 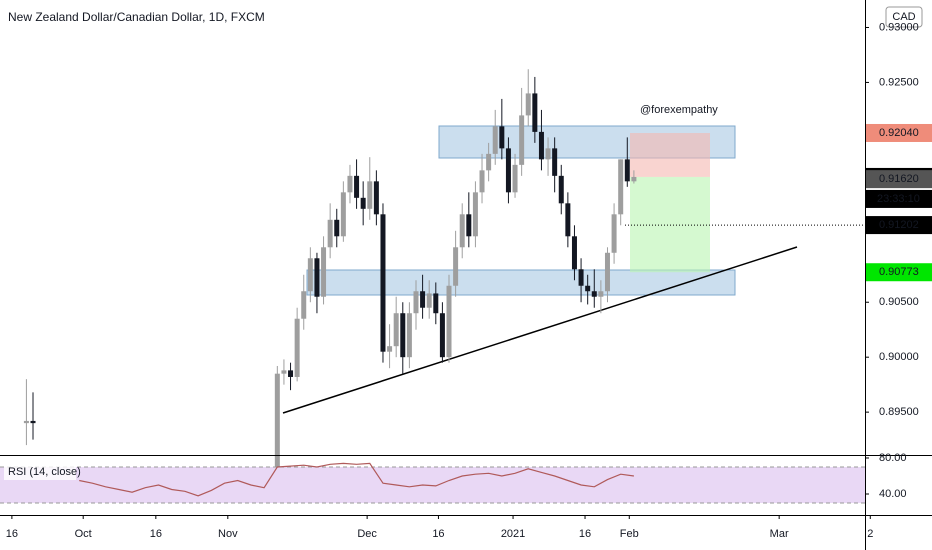 I want to click on y-tick-label: 40.00, so click(x=893, y=494).